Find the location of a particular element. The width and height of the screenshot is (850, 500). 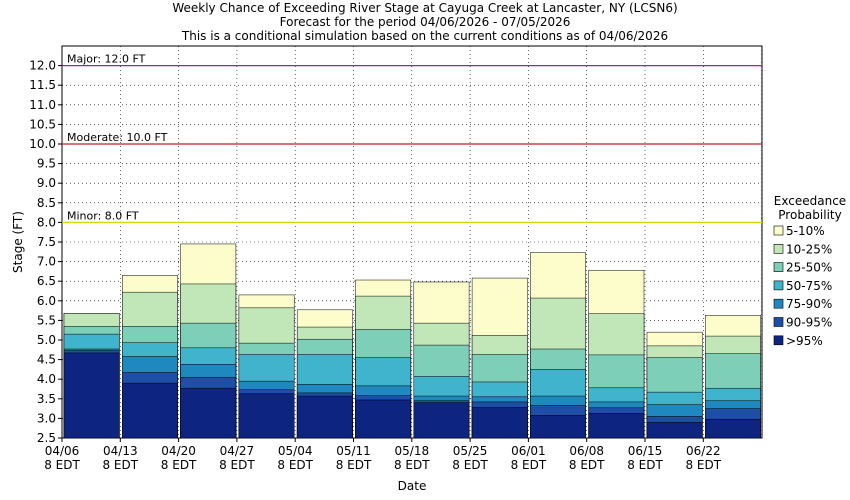

legend-entry-label: 90-95% is located at coordinates (809, 323).